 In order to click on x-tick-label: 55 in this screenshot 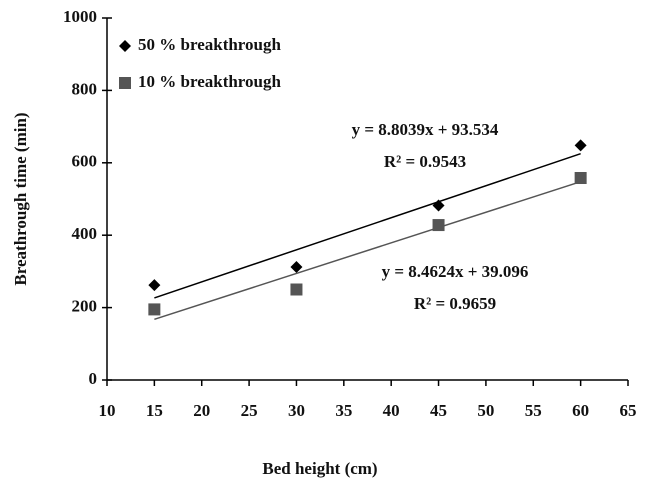, I will do `click(533, 410)`.